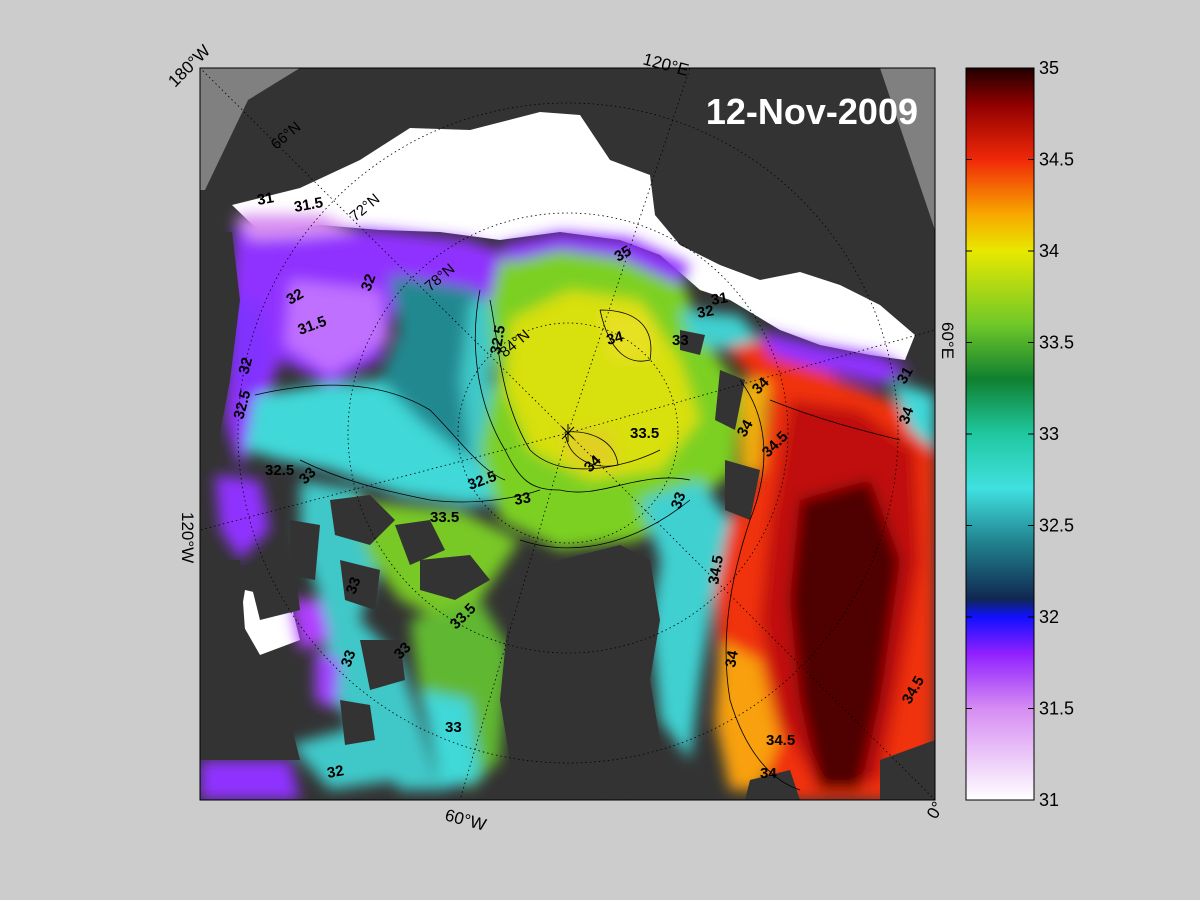 The height and width of the screenshot is (900, 1200). I want to click on date-title: 12-Nov-2009, so click(812, 111).